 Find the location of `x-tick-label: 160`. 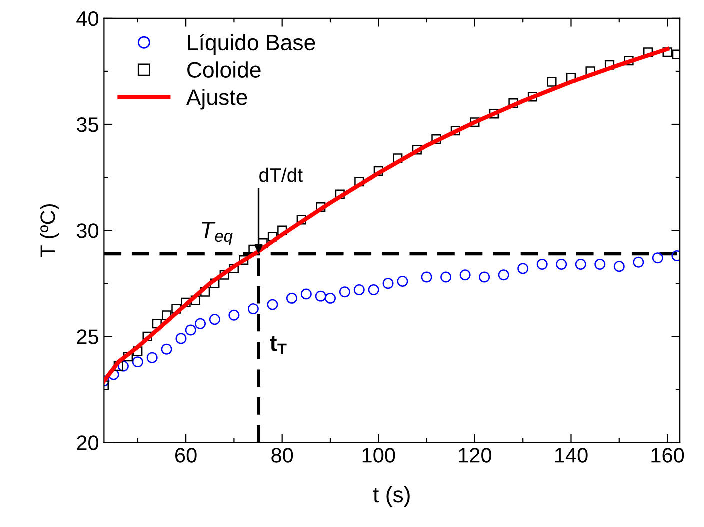

x-tick-label: 160 is located at coordinates (668, 455).